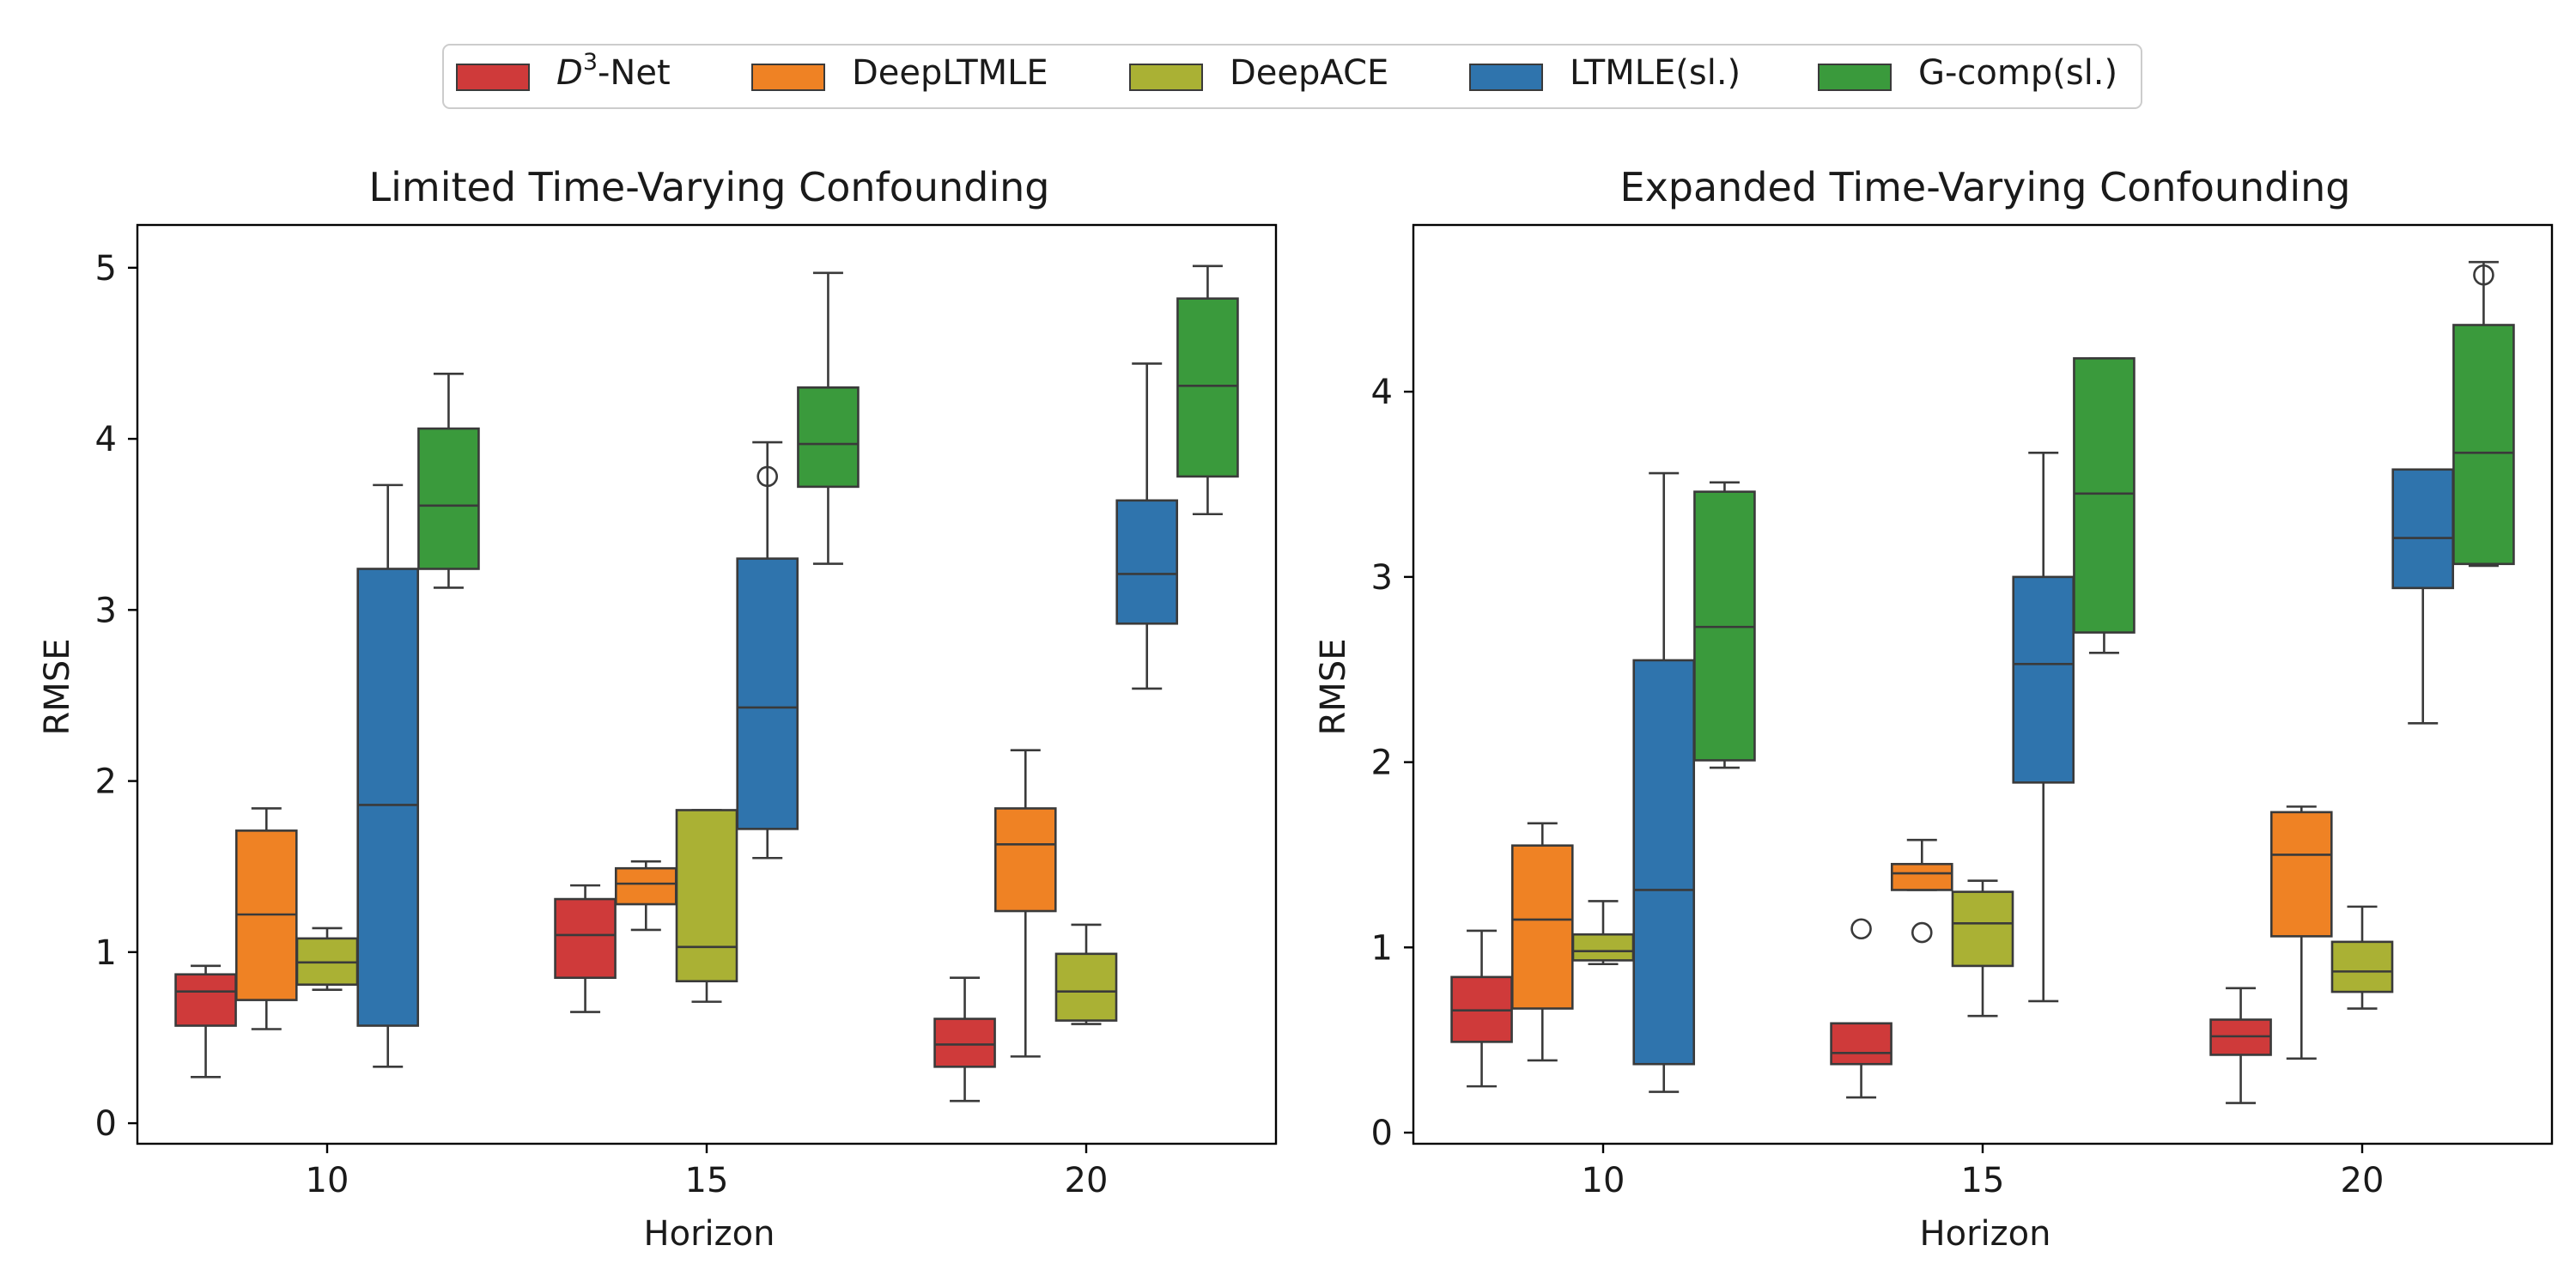 This screenshot has height=1288, width=2576. What do you see at coordinates (106, 782) in the screenshot?
I see `panel-left-y-tick-label-2: 2` at bounding box center [106, 782].